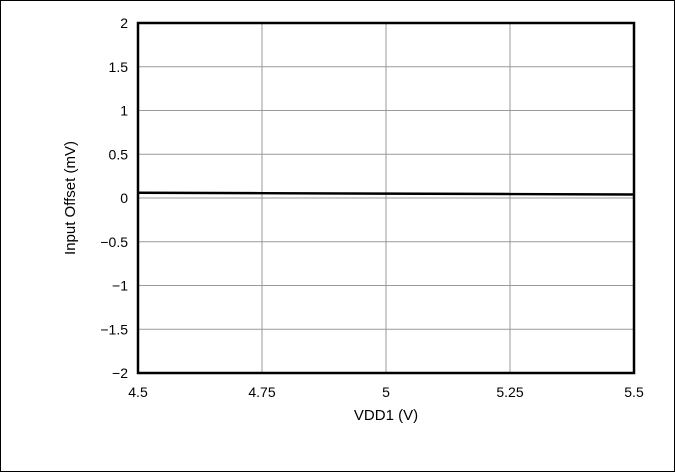 The image size is (675, 473). I want to click on y-tick-label-7: −1.5, so click(114, 329).